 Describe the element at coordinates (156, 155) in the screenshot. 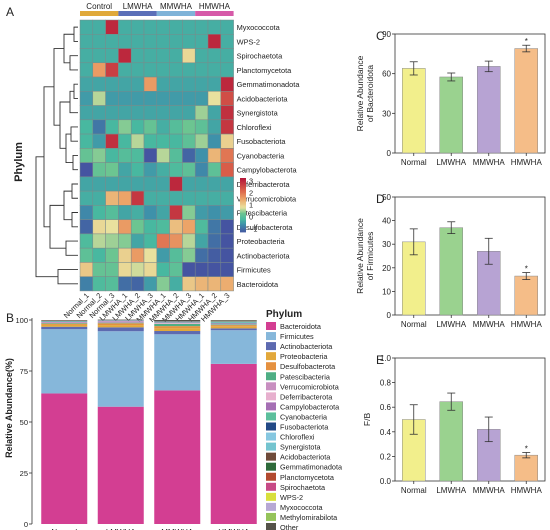

I see `heatmap-cells` at that location.